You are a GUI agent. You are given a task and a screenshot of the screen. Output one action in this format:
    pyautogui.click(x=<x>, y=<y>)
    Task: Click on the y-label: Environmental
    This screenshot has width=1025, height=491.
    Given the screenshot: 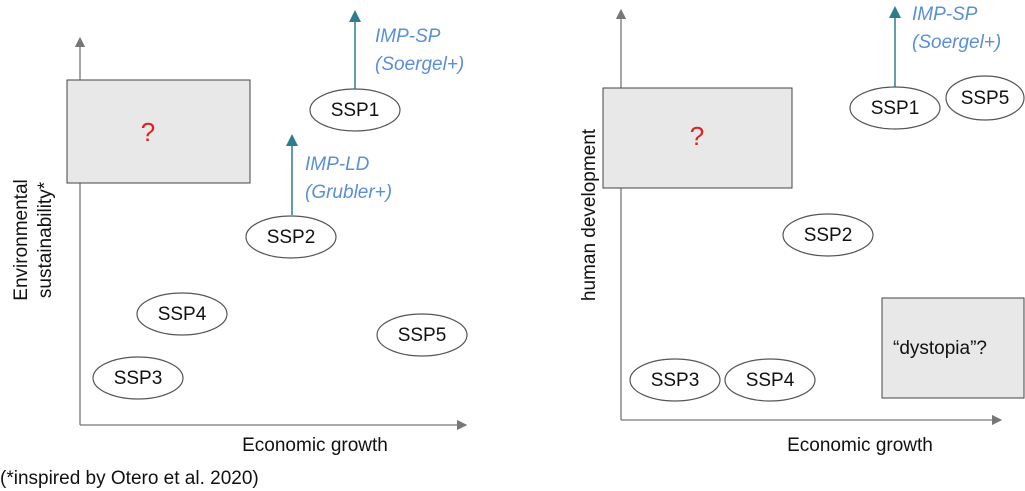 What is the action you would take?
    pyautogui.click(x=21, y=239)
    